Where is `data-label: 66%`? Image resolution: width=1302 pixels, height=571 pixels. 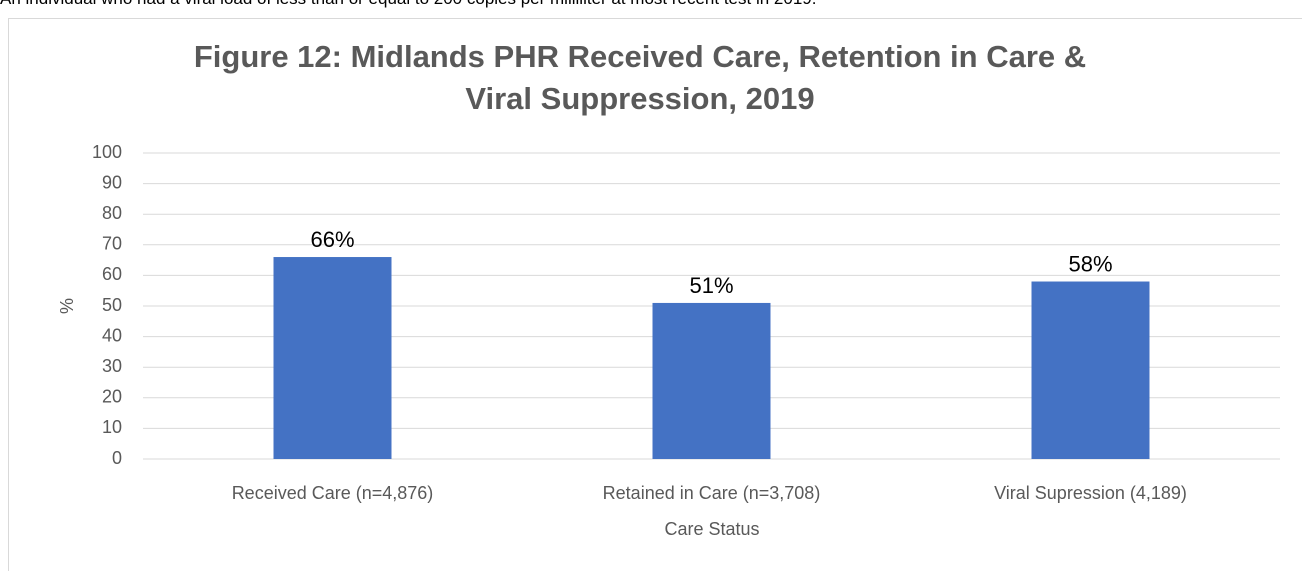 data-label: 66% is located at coordinates (332, 239).